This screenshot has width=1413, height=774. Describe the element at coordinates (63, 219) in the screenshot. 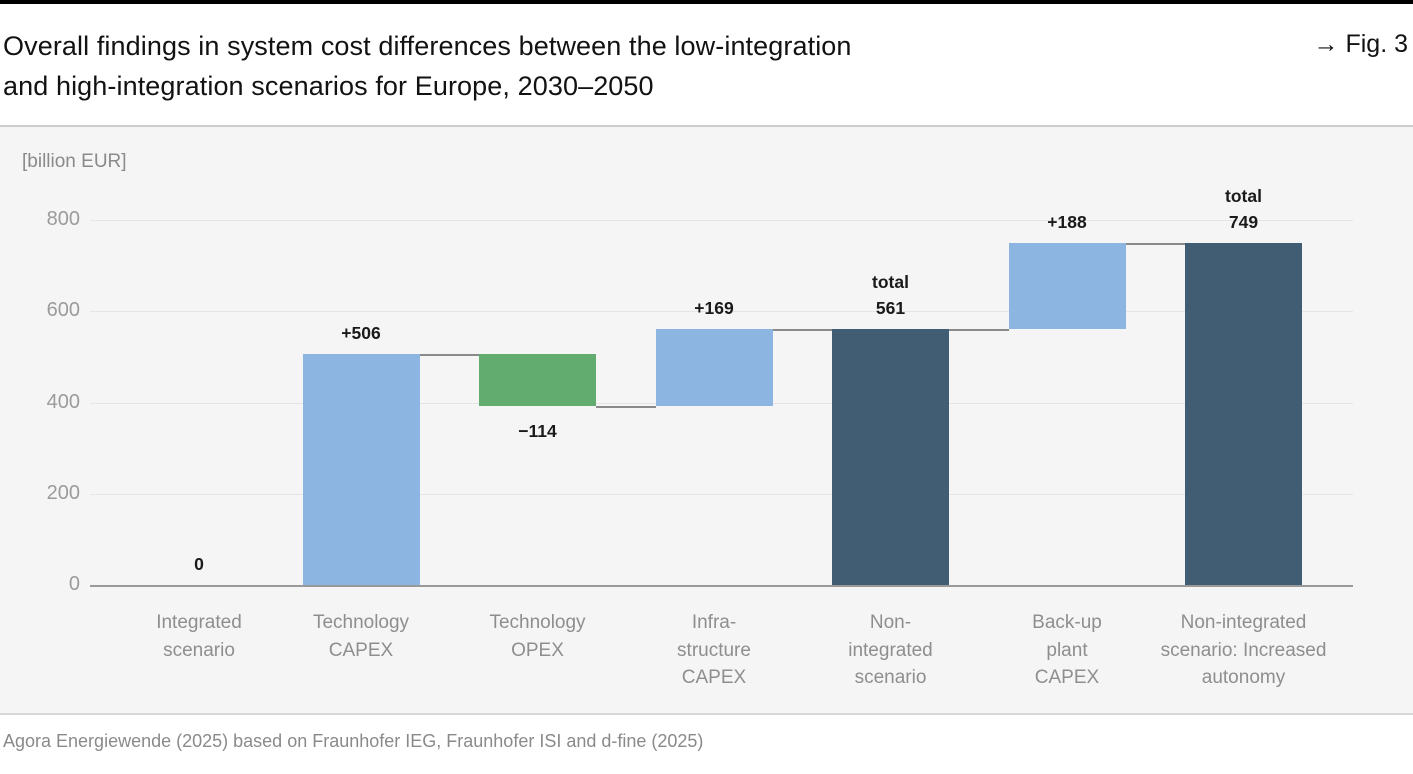

I see `y-tick-label-800: 800` at that location.